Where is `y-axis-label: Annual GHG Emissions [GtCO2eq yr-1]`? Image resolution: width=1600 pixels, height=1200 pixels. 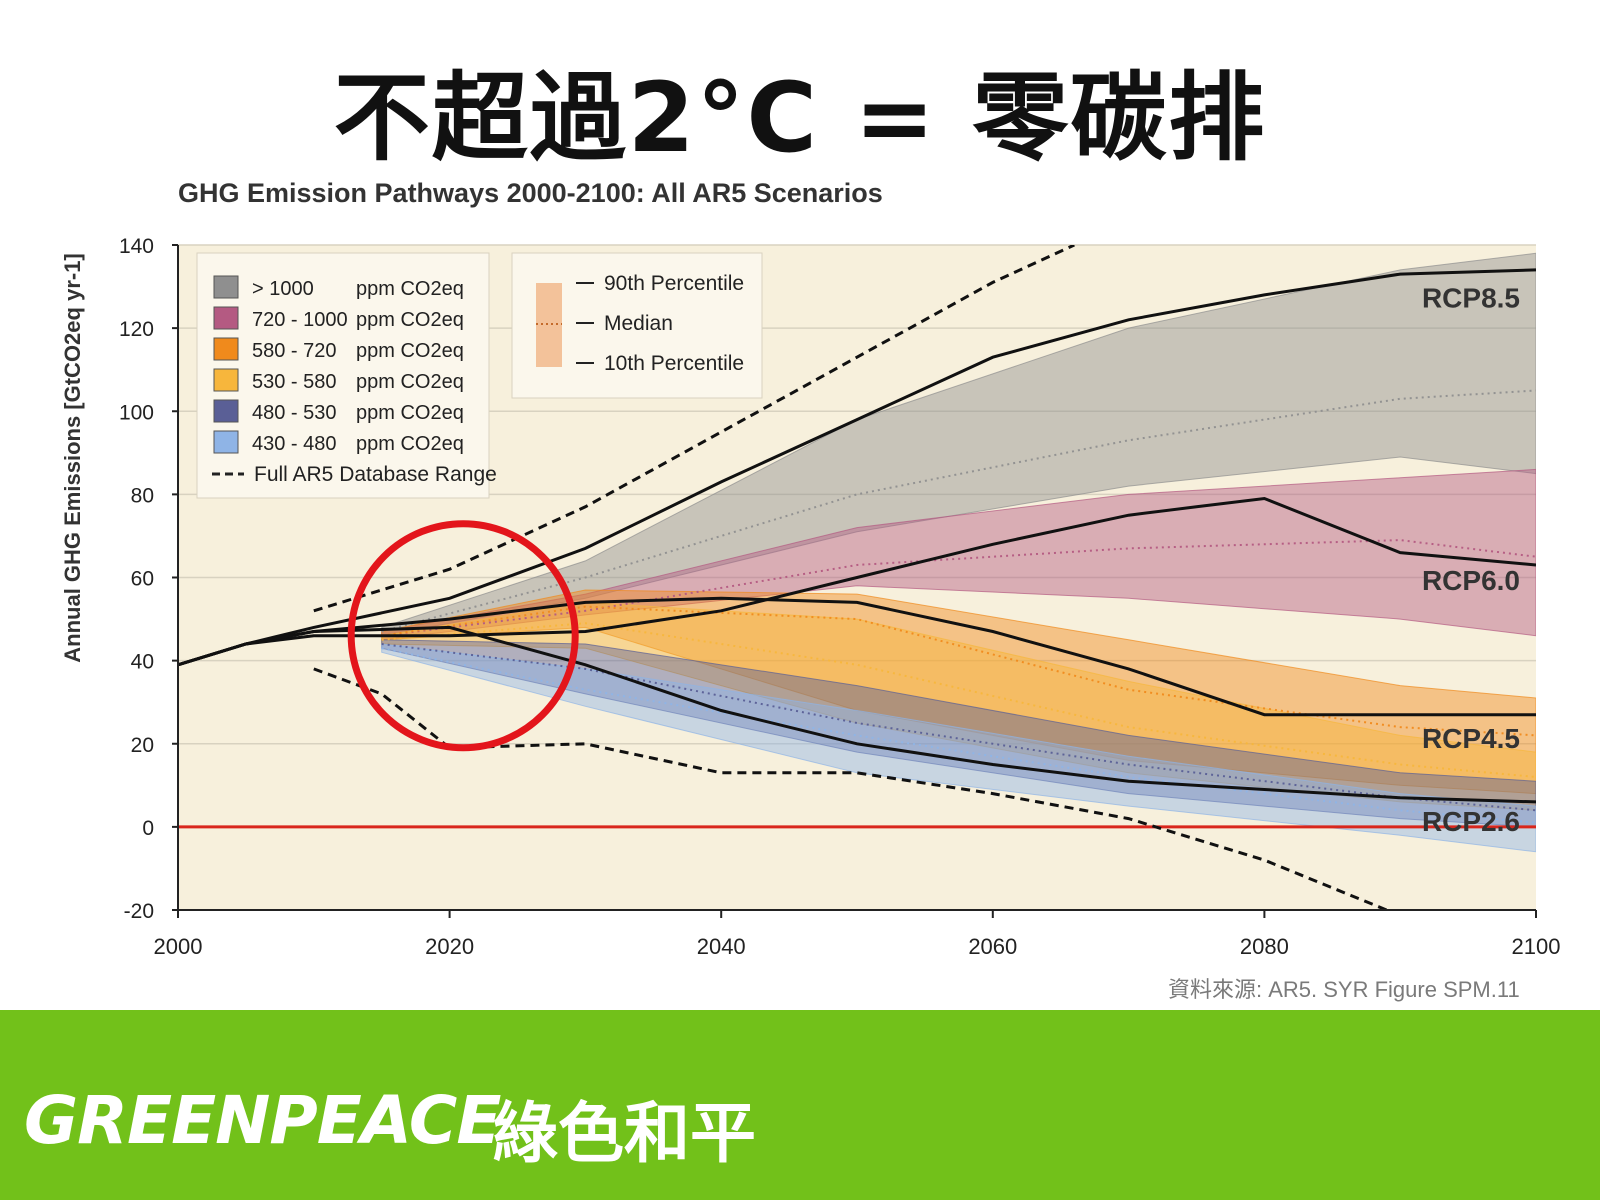
y-axis-label: Annual GHG Emissions [GtCO2eq yr-1] is located at coordinates (72, 458).